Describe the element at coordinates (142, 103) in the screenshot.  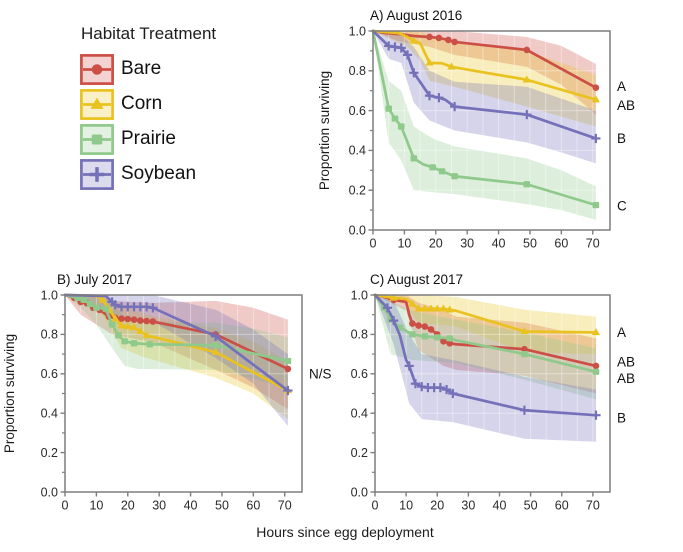
I see `legend-label-corn: Corn` at that location.